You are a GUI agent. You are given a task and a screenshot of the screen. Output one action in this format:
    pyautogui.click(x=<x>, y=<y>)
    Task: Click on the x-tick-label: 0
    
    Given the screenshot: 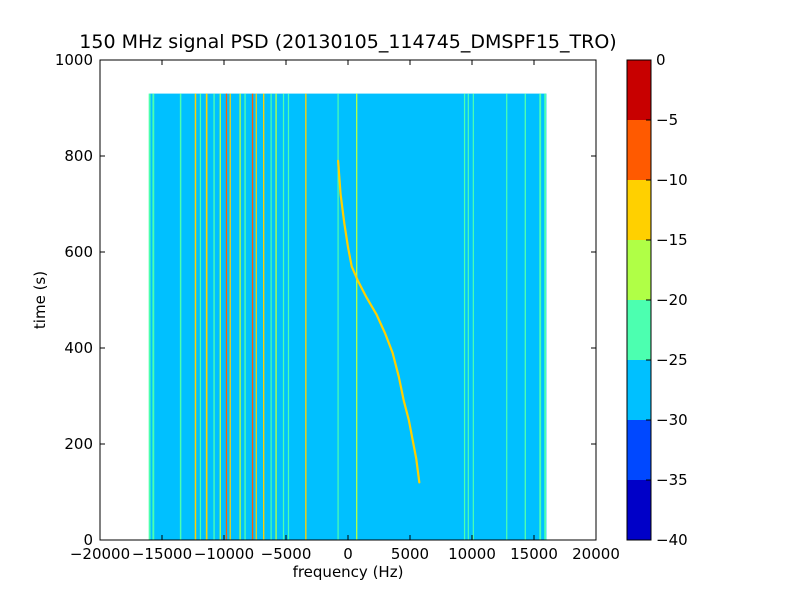 What is the action you would take?
    pyautogui.click(x=348, y=554)
    